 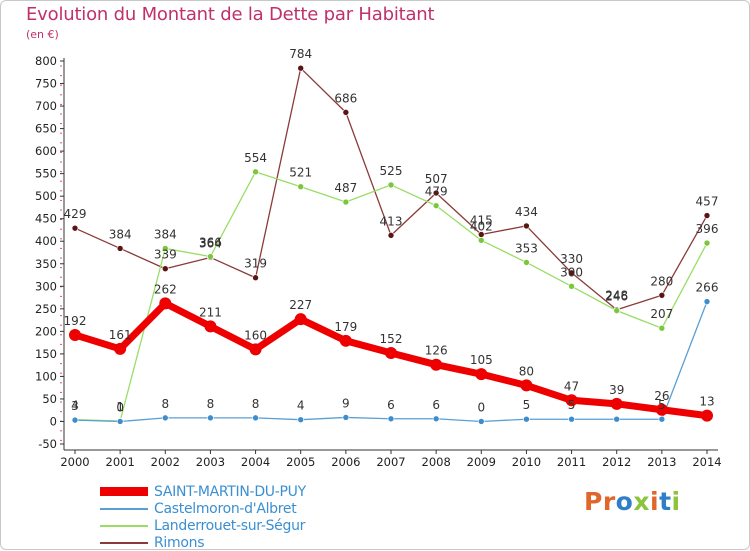 I want to click on x-tick-label: 2005, so click(x=300, y=462).